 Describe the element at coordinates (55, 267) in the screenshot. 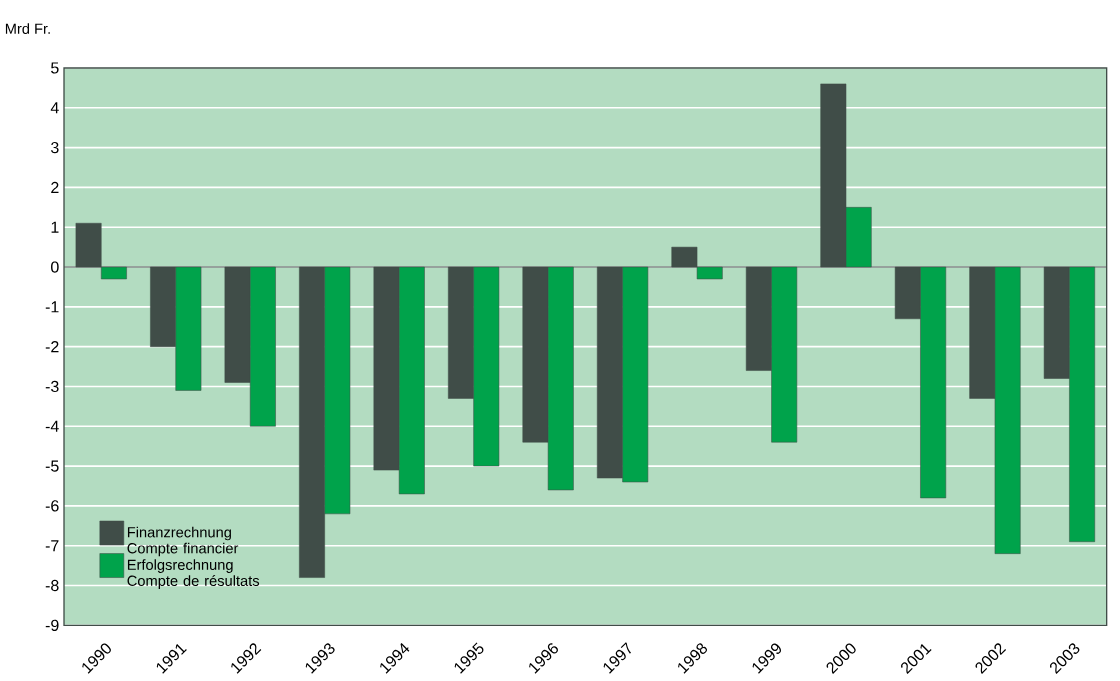

I see `y-tick-label: 0` at that location.